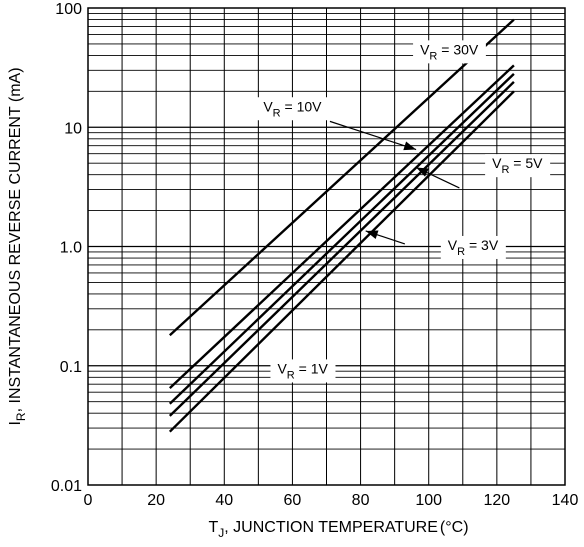 Image resolution: width=584 pixels, height=547 pixels. I want to click on annotation-text: VR = 3V, so click(473, 247).